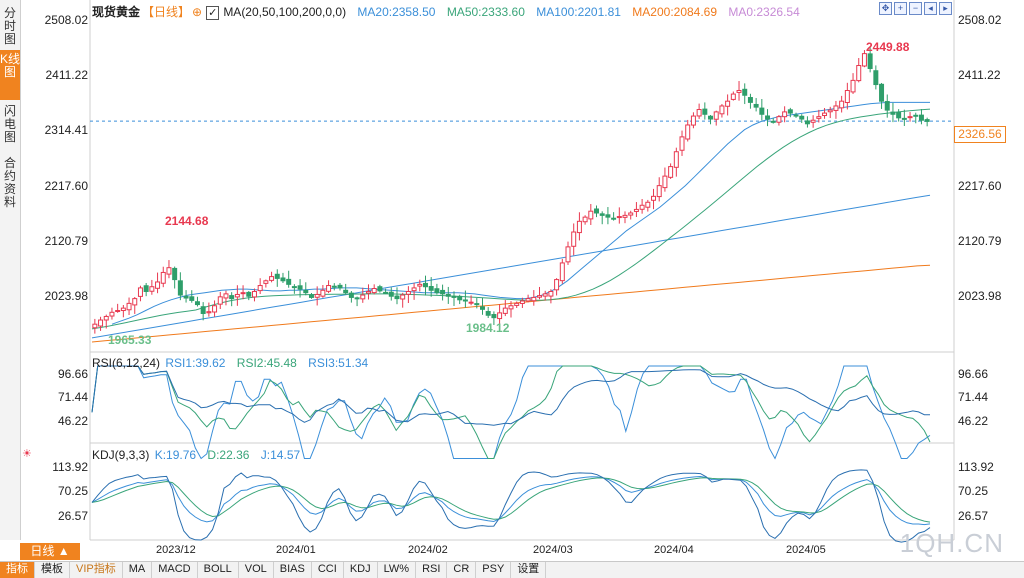 The width and height of the screenshot is (1024, 578). I want to click on rsi2-line, so click(511, 412).